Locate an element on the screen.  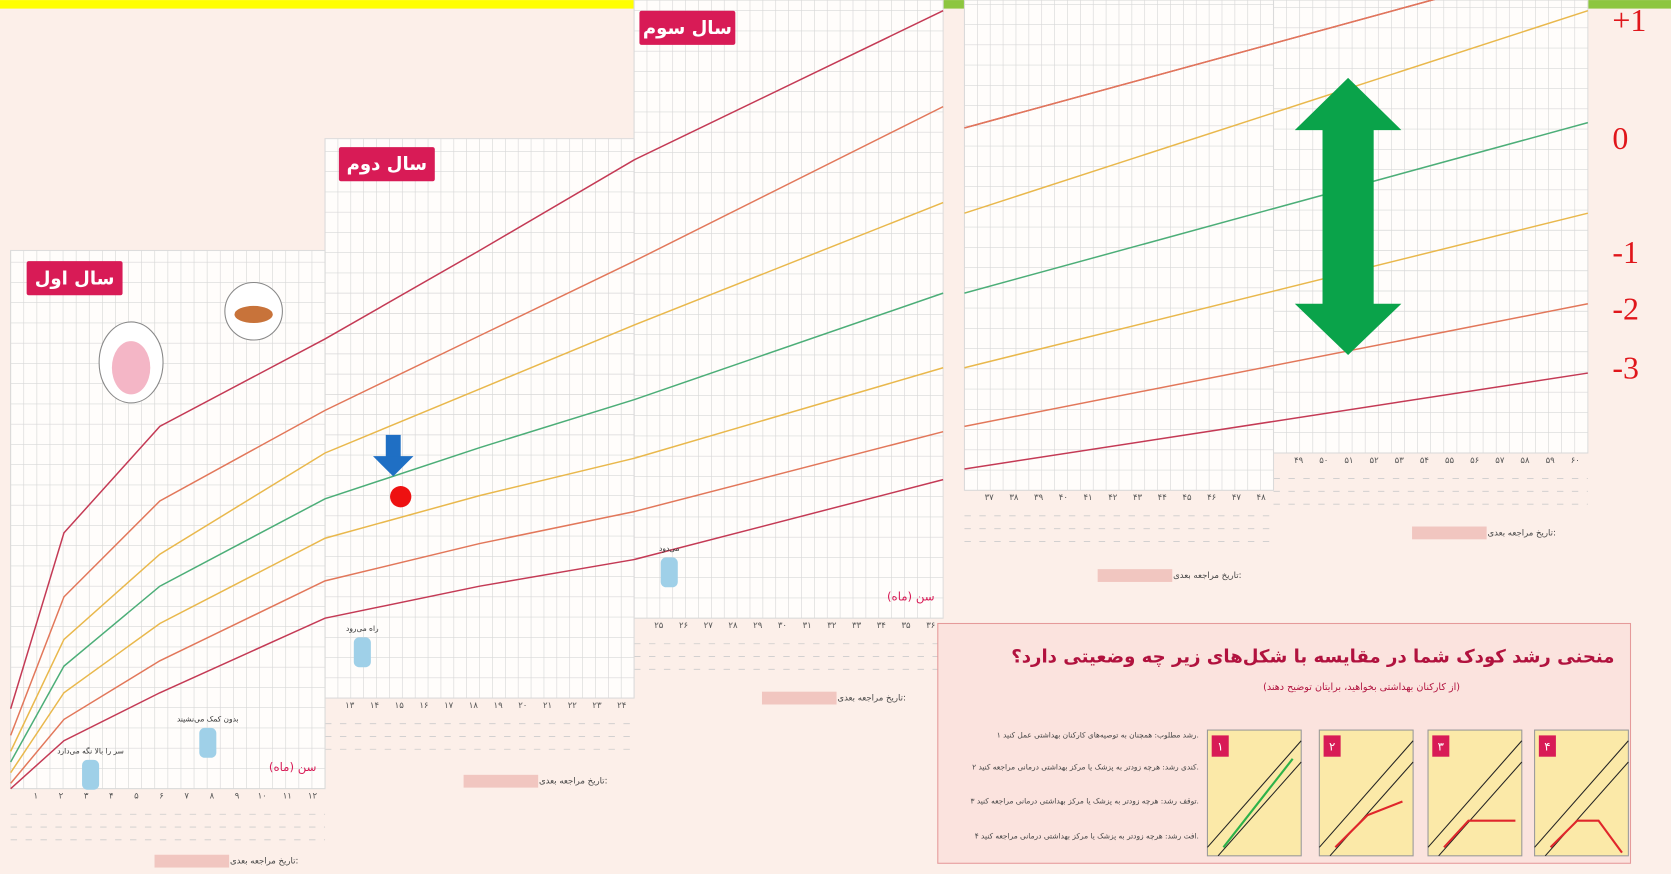
x-tick-label: ۴۹ is located at coordinates (1299, 461).